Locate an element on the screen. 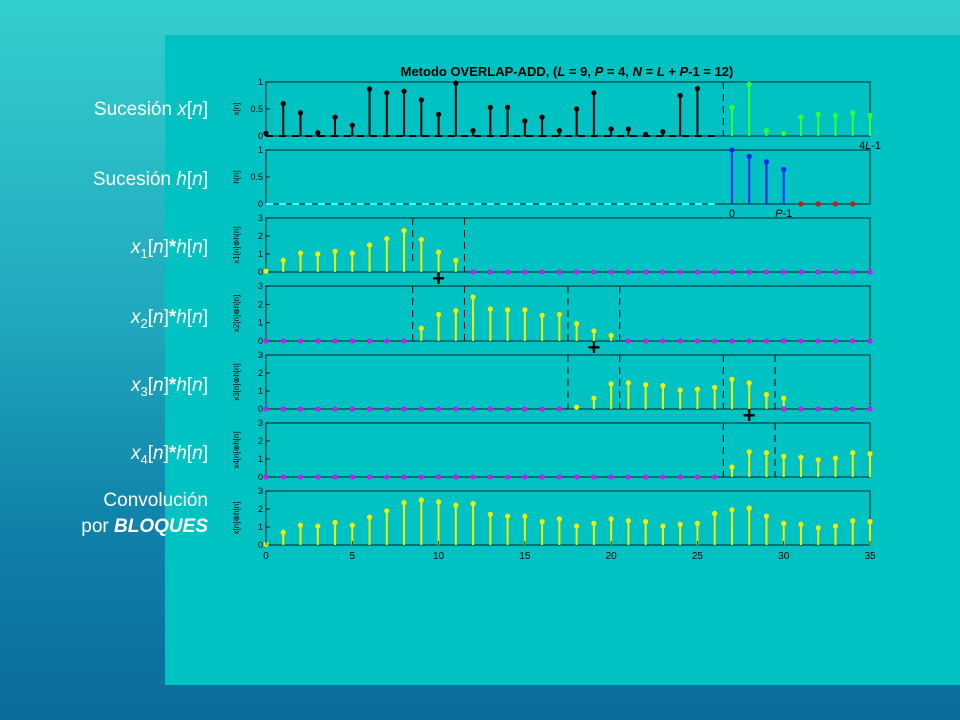 The height and width of the screenshot is (720, 960). label-h-sequence: Sucesión h[n] is located at coordinates (150, 179).